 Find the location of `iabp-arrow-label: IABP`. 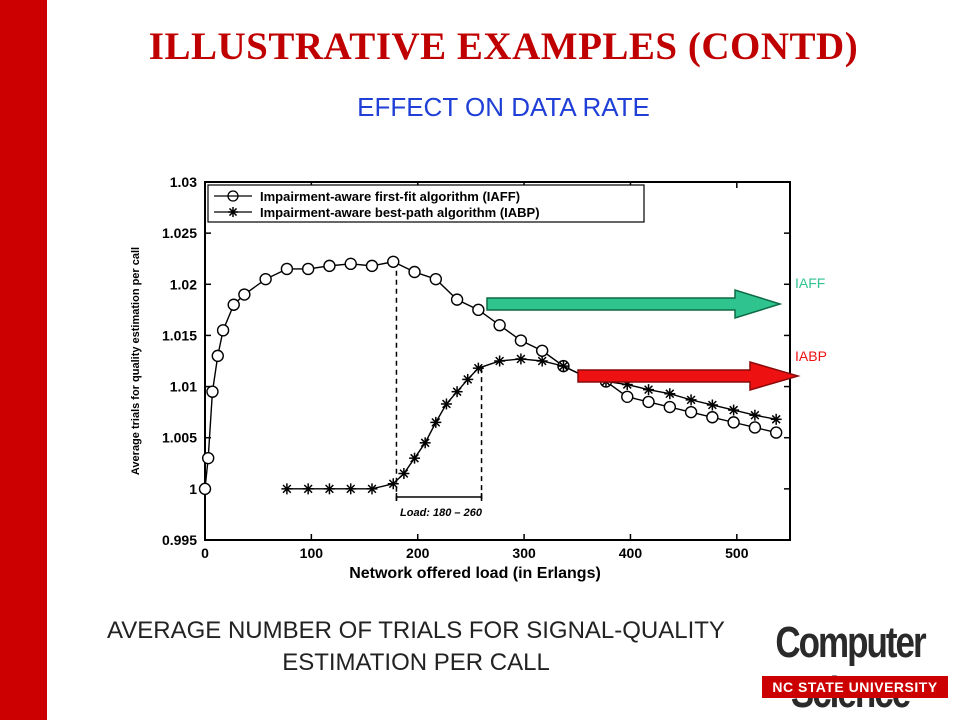

iabp-arrow-label: IABP is located at coordinates (811, 356).